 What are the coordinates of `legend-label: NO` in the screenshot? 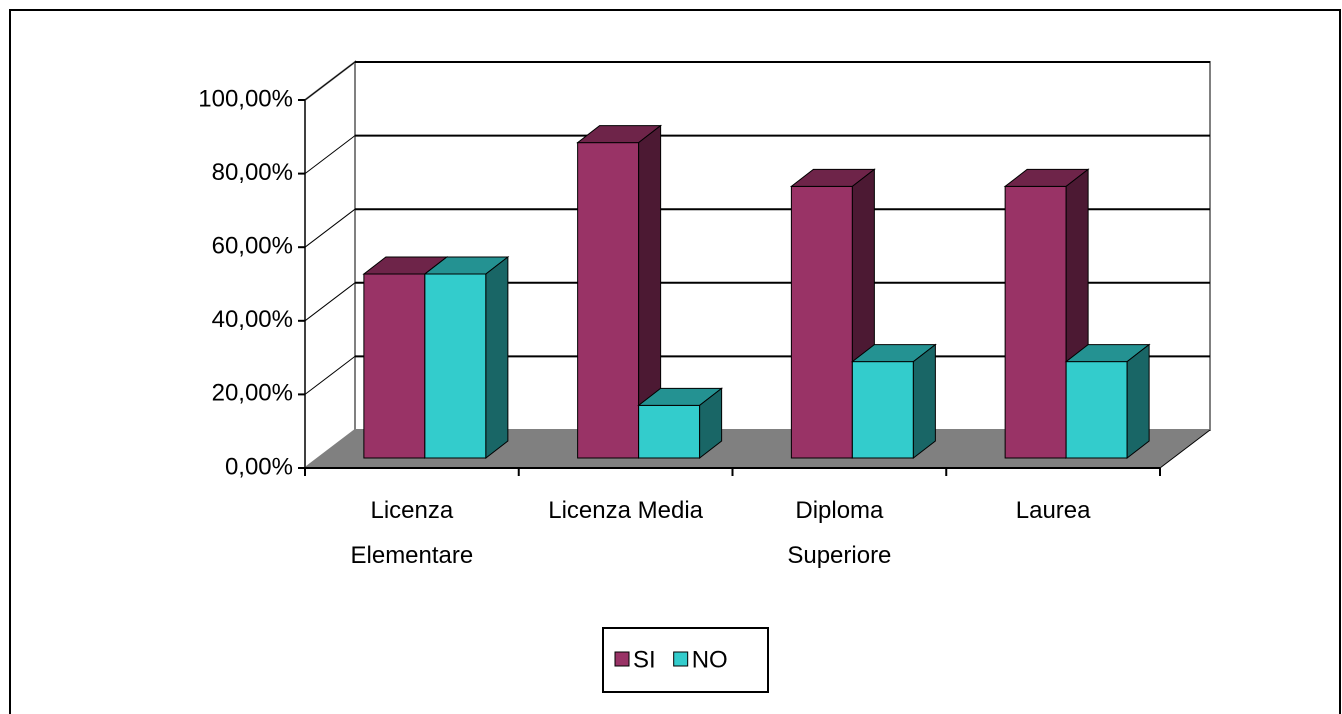 It's located at (710, 659).